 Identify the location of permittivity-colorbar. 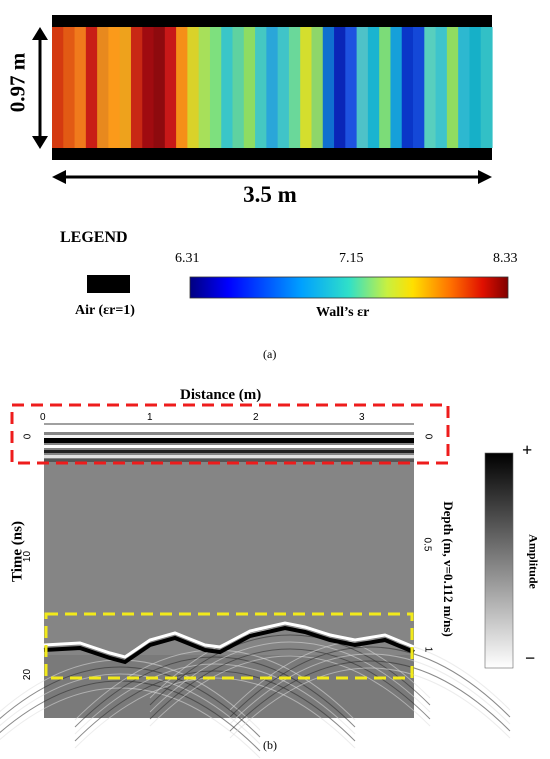
(349, 287).